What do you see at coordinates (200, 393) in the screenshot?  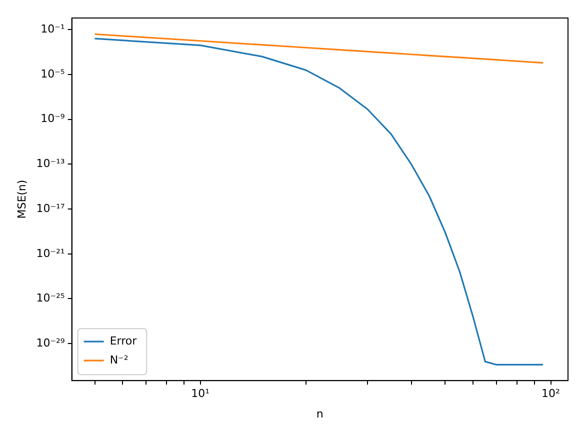 I see `x-tick-label: 10¹` at bounding box center [200, 393].